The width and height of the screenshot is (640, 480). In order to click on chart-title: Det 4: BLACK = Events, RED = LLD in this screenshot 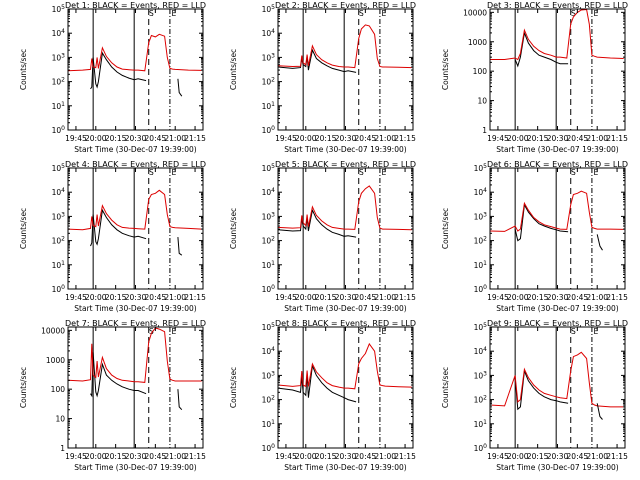, I will do `click(135, 164)`.